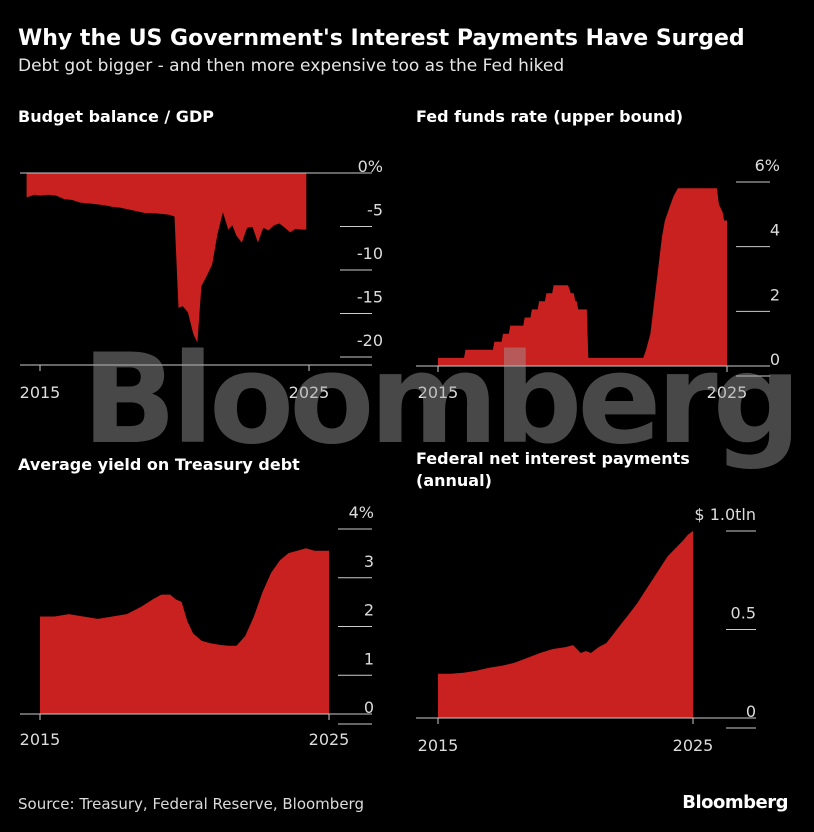 The image size is (814, 832). What do you see at coordinates (767, 165) in the screenshot?
I see `y-tick-label: 6%` at bounding box center [767, 165].